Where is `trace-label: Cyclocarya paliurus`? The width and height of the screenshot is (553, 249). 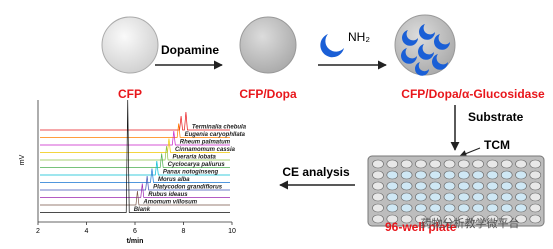
trace-label: Cyclocarya paliurus is located at coordinates (197, 165).